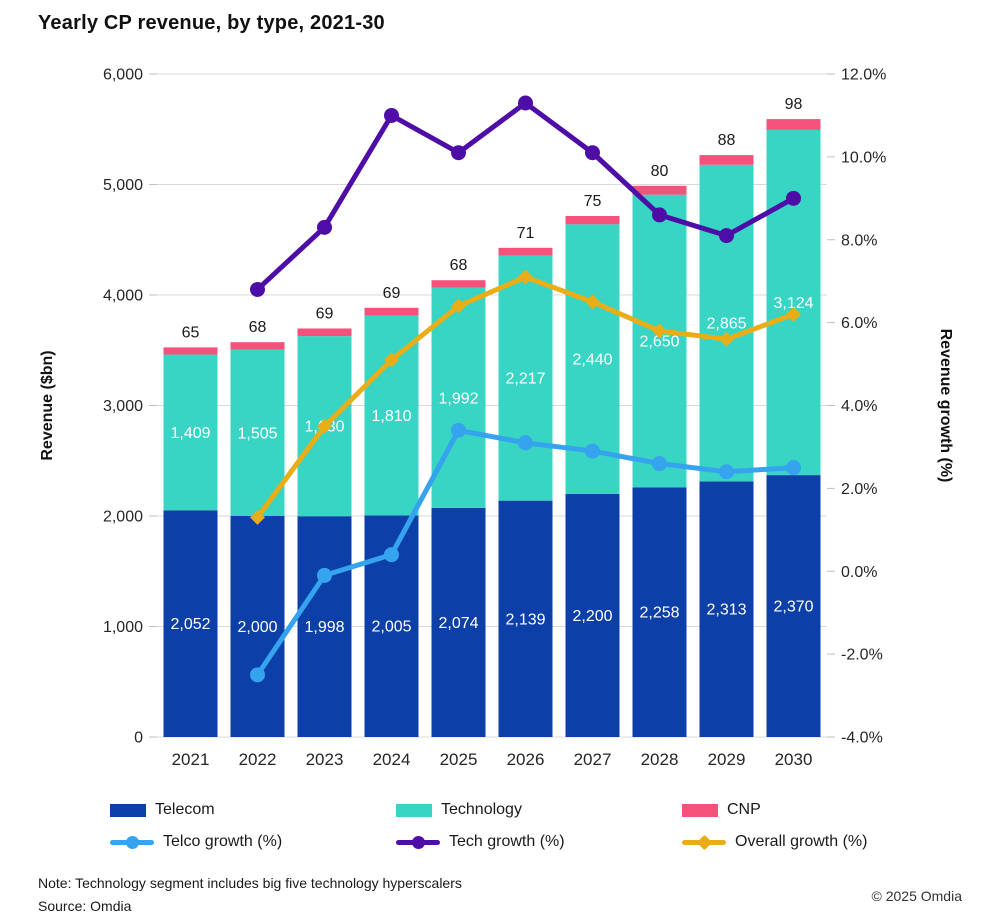 This screenshot has height=921, width=1000. Describe the element at coordinates (211, 23) in the screenshot. I see `chart-title: Yearly CP revenue, by type, 2021-30` at that location.